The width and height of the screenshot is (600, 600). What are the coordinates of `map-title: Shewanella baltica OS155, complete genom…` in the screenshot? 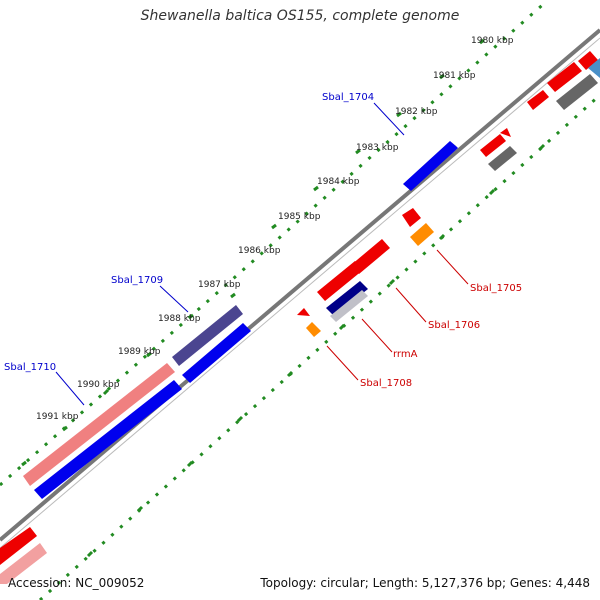 It's located at (300, 16).